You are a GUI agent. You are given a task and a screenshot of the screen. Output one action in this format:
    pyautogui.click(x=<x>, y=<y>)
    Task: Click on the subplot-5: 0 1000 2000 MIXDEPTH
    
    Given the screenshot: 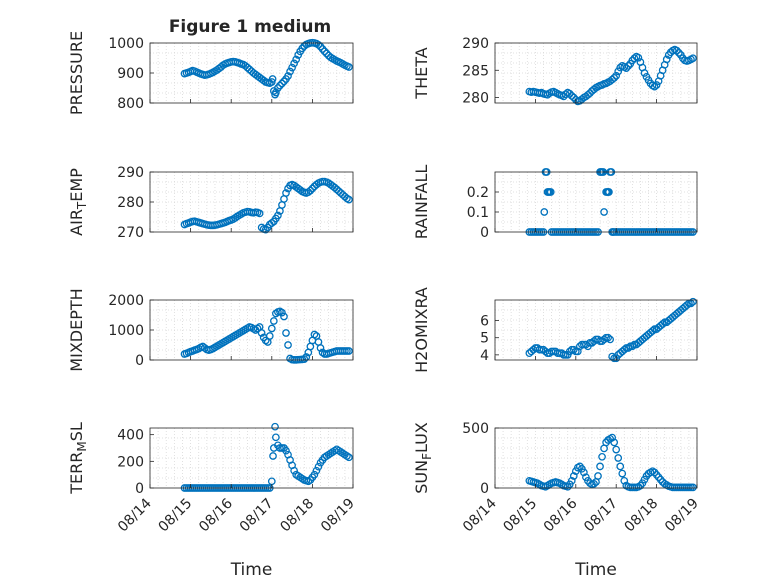 What is the action you would take?
    pyautogui.click(x=210, y=330)
    